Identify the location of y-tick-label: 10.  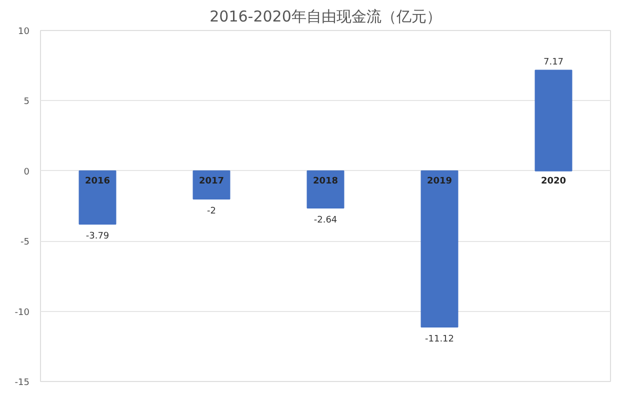
(24, 32).